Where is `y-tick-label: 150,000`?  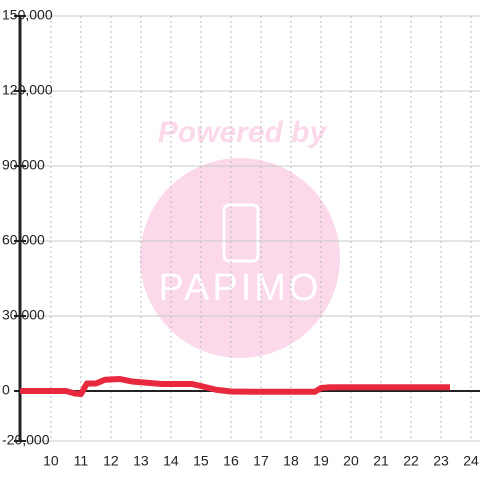
y-tick-label: 150,000 is located at coordinates (27, 15).